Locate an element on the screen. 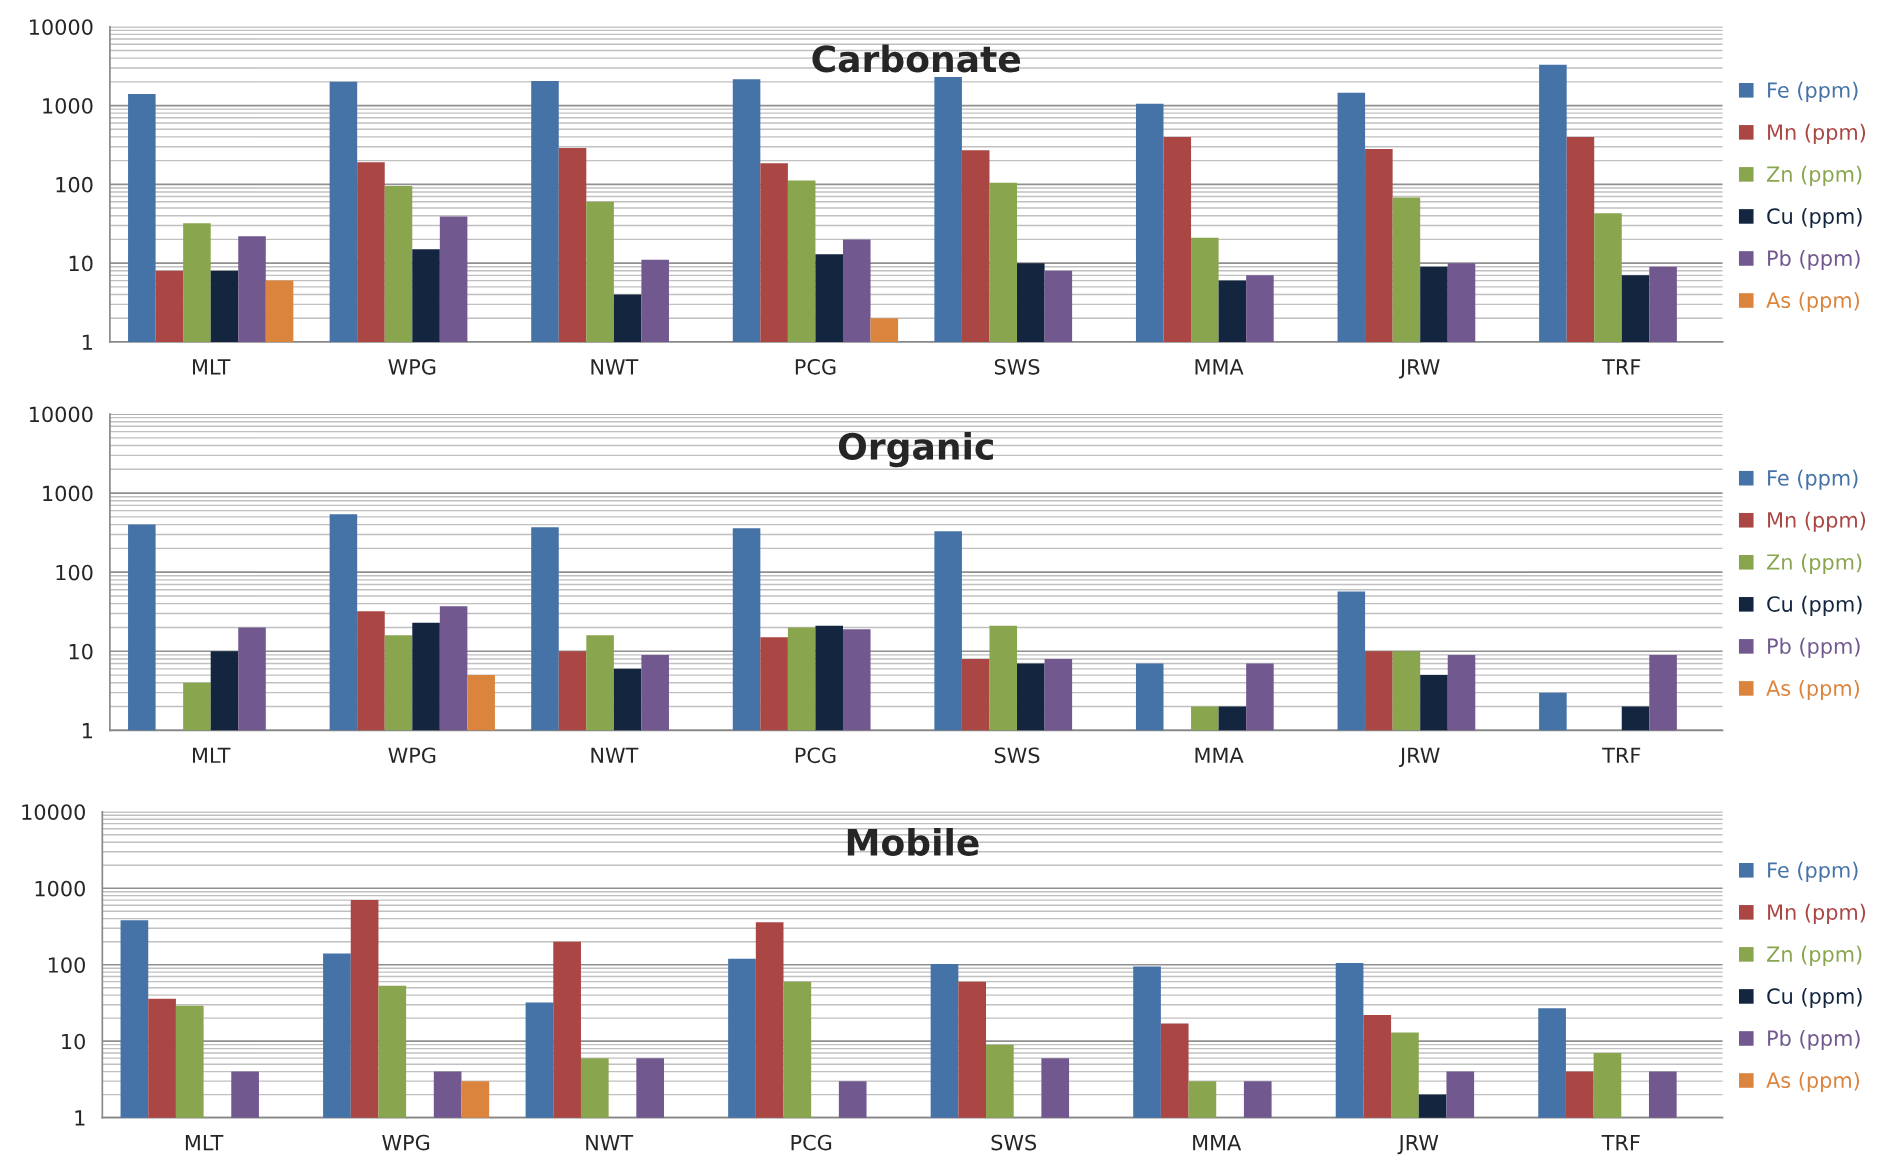 Image resolution: width=1895 pixels, height=1163 pixels. chart-title: Organic is located at coordinates (915, 450).